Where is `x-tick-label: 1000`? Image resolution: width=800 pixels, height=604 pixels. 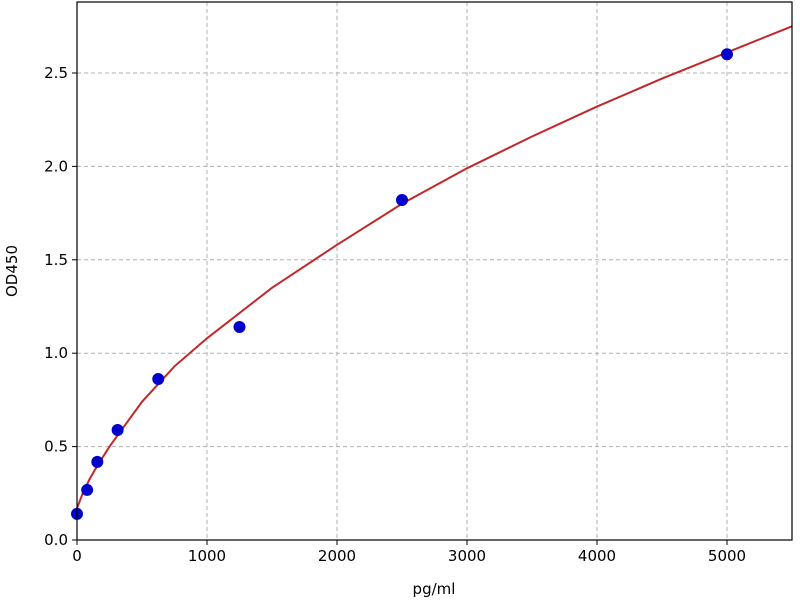 x-tick-label: 1000 is located at coordinates (207, 556).